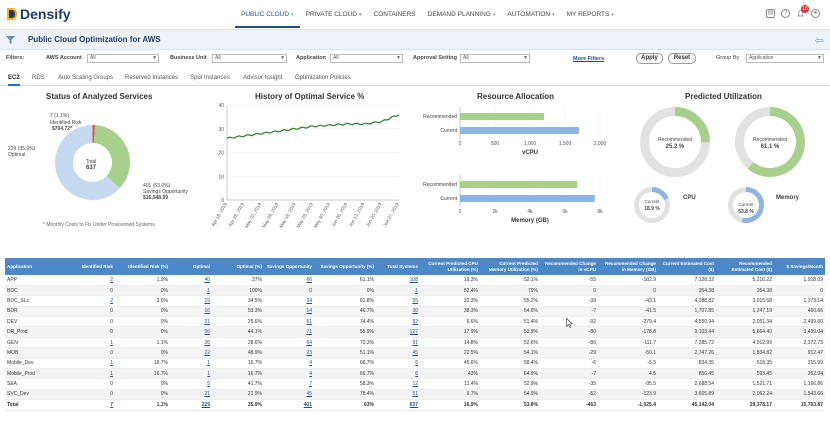  Describe the element at coordinates (687, 266) in the screenshot. I see `column-header-current-estimated-cost: Current Estimated Cost ($)` at that location.